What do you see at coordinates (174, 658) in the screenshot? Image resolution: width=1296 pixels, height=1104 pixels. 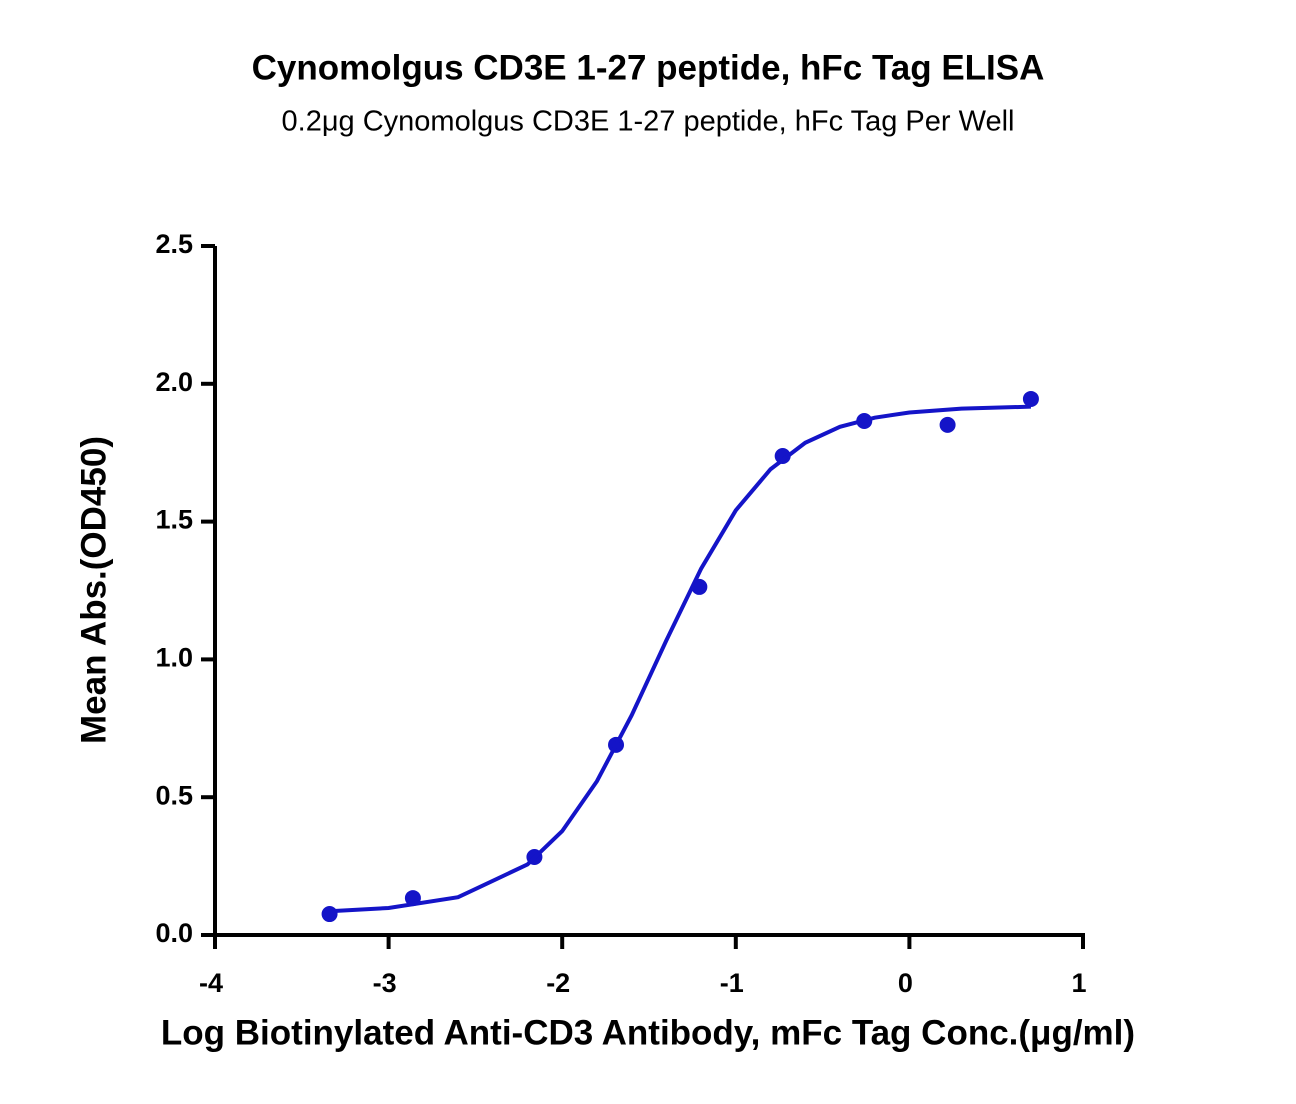 I see `y-tick-label: 1.0` at bounding box center [174, 658].